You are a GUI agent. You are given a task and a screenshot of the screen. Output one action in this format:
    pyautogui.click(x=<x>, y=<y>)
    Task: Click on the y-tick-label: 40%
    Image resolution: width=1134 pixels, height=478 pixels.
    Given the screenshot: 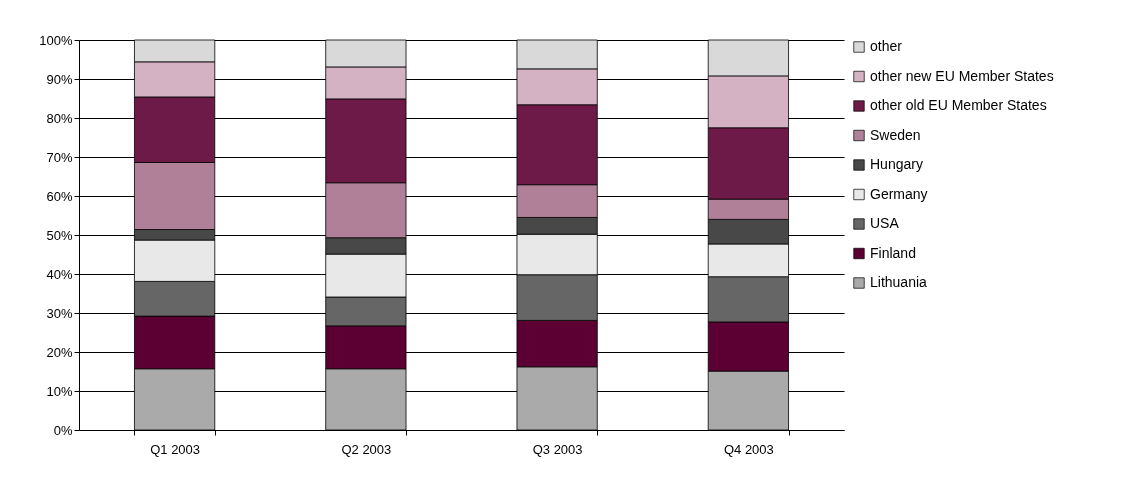 What is the action you would take?
    pyautogui.click(x=59, y=274)
    